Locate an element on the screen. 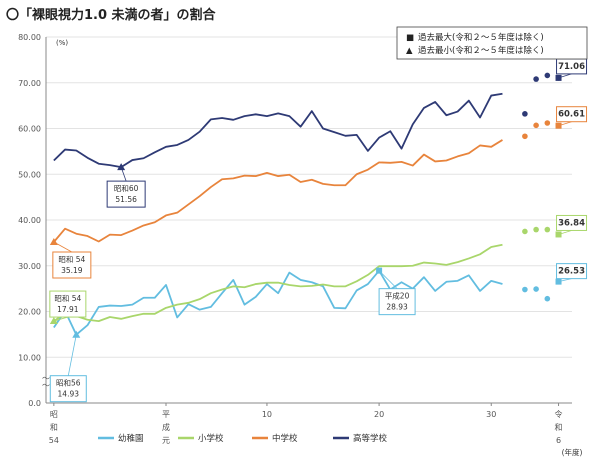 Image resolution: width=600 pixels, height=460 pixels. y-tick-label: 10.00 is located at coordinates (29, 357).